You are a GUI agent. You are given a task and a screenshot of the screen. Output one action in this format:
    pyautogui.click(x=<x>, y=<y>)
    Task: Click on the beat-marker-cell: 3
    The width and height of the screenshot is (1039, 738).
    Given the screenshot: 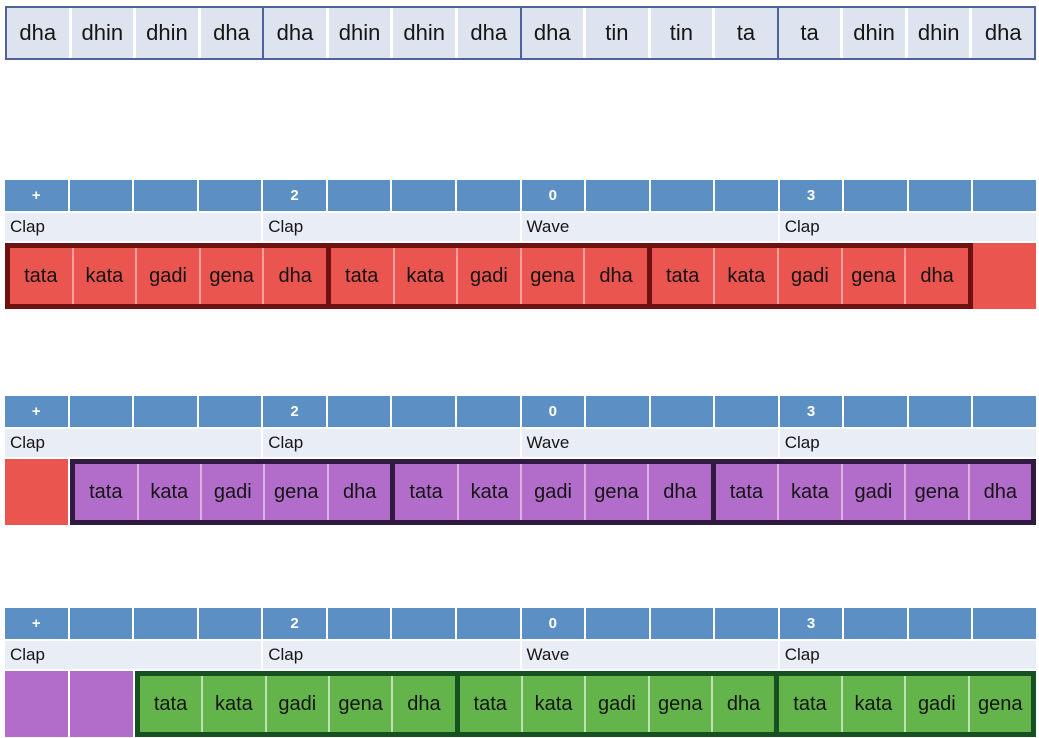 What is the action you would take?
    pyautogui.click(x=811, y=623)
    